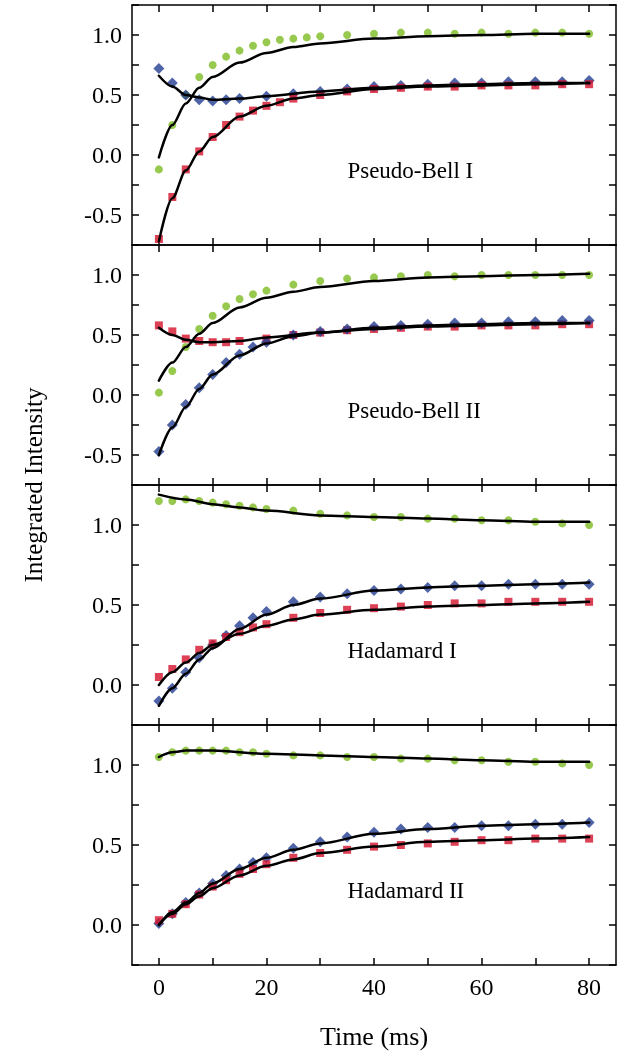 The height and width of the screenshot is (1059, 618). I want to click on annotation: Hadamard II, so click(406, 890).